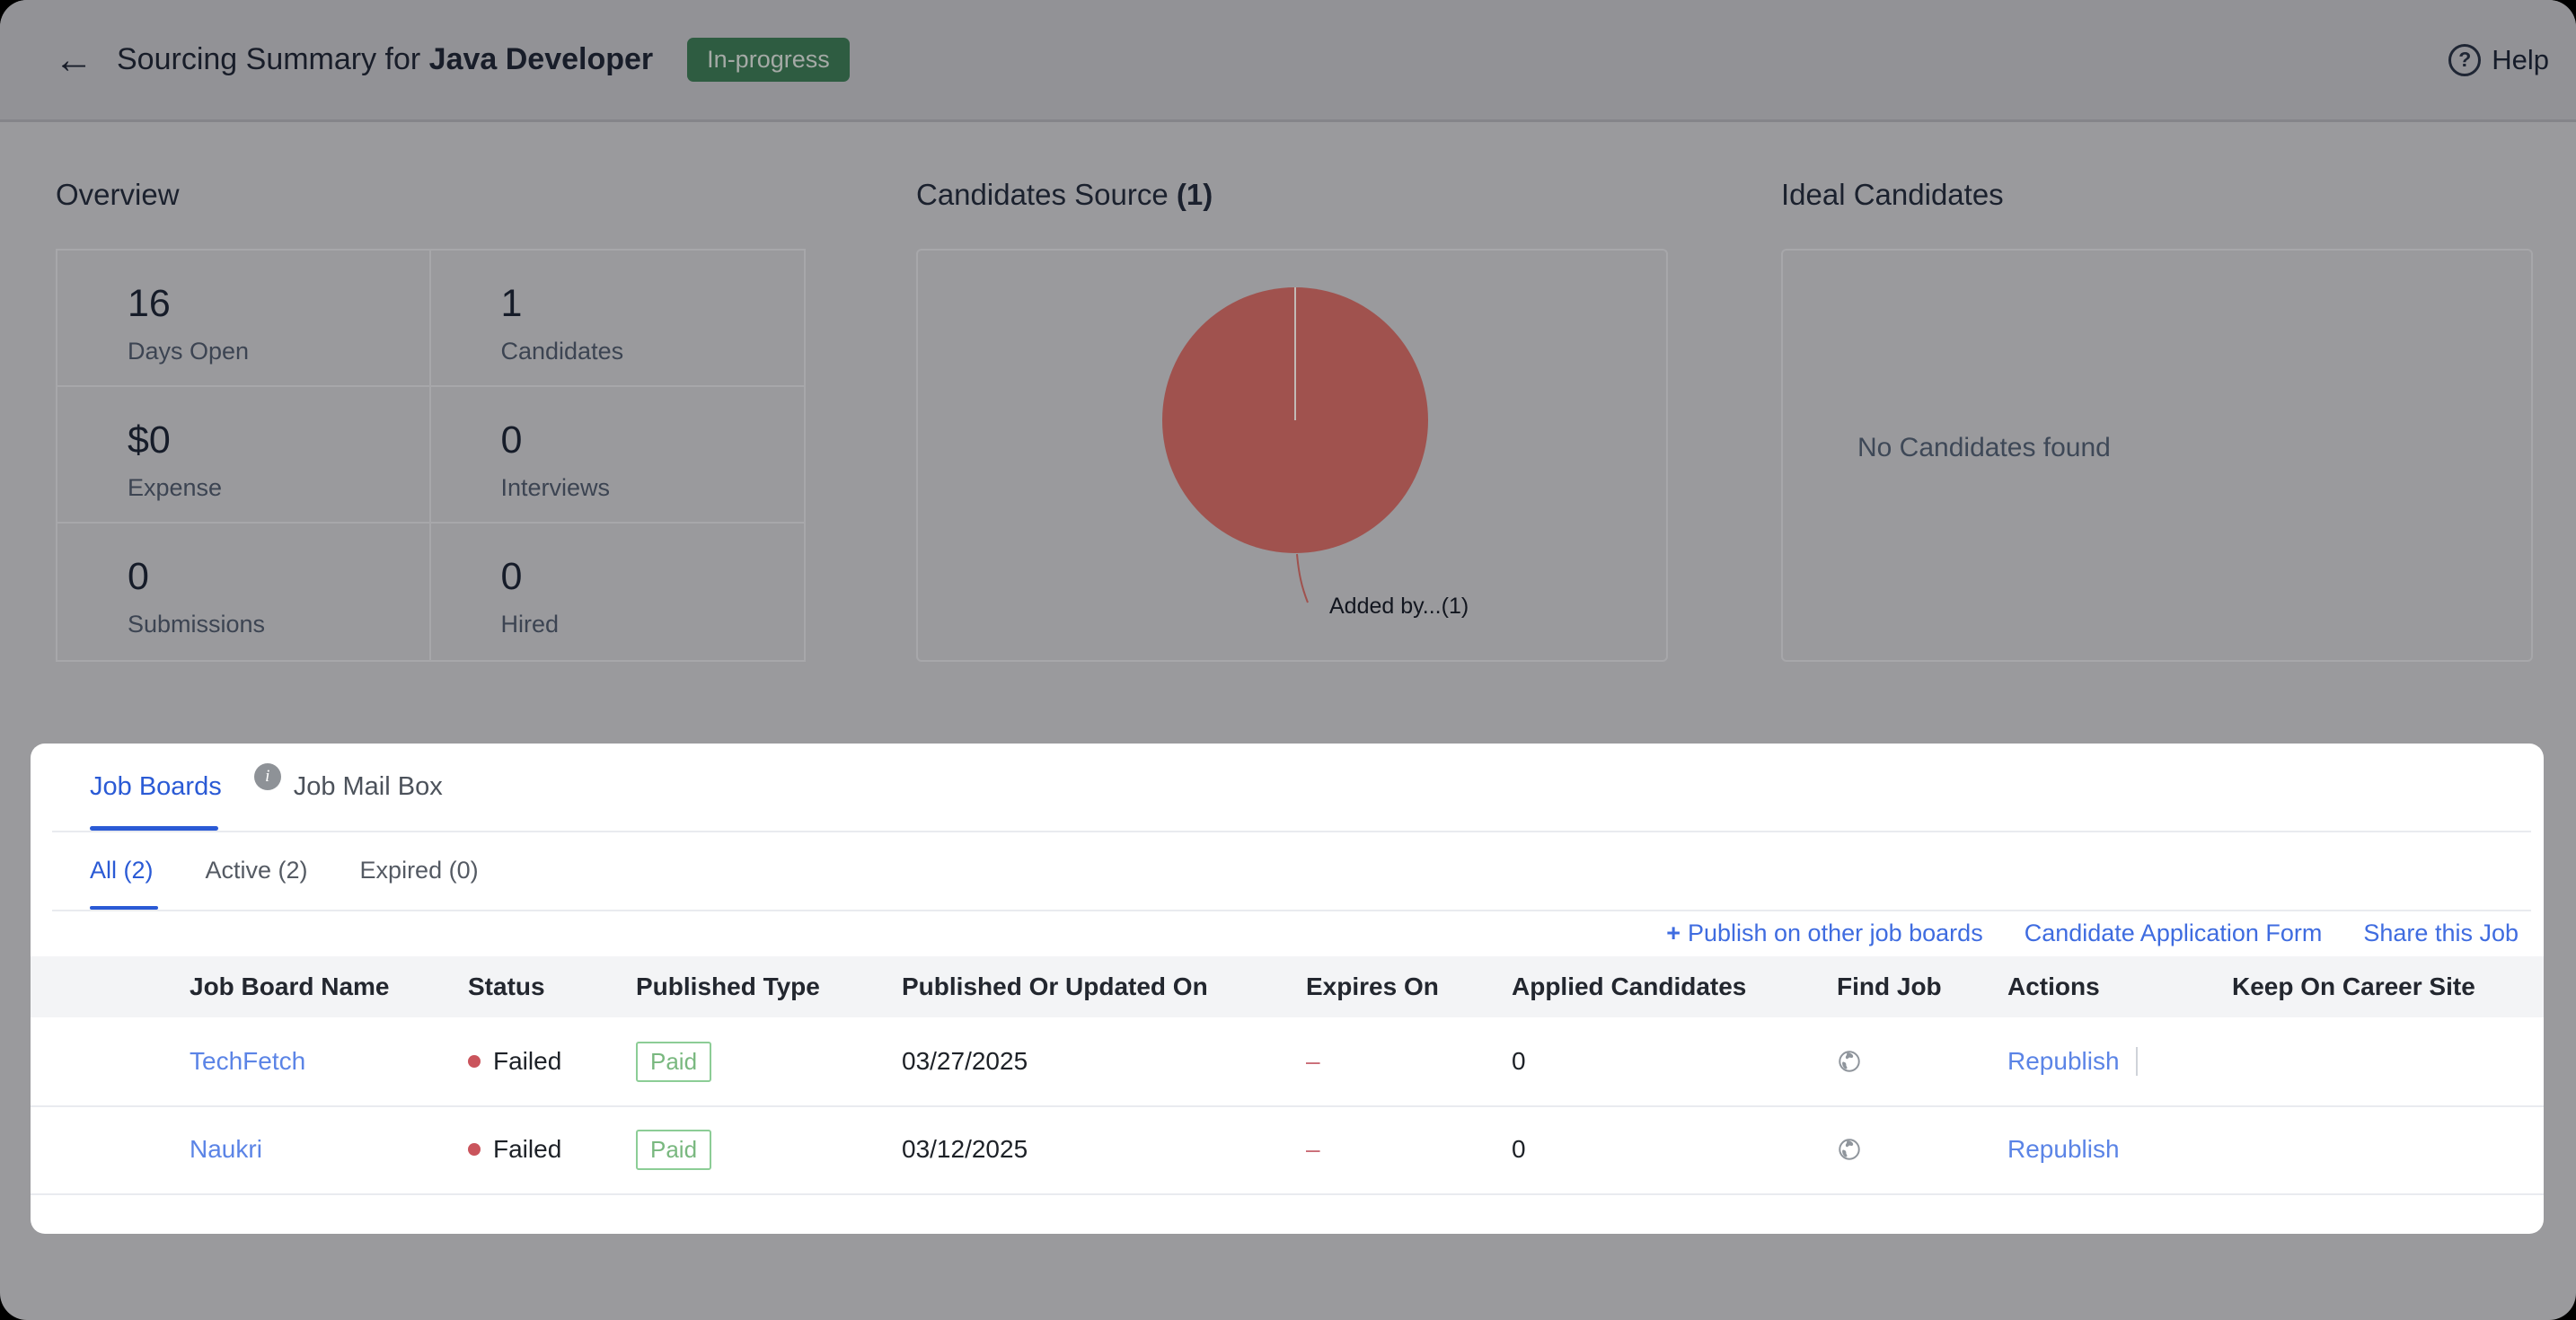 The height and width of the screenshot is (1320, 2576). What do you see at coordinates (768, 60) in the screenshot?
I see `status-badge: In-progress` at bounding box center [768, 60].